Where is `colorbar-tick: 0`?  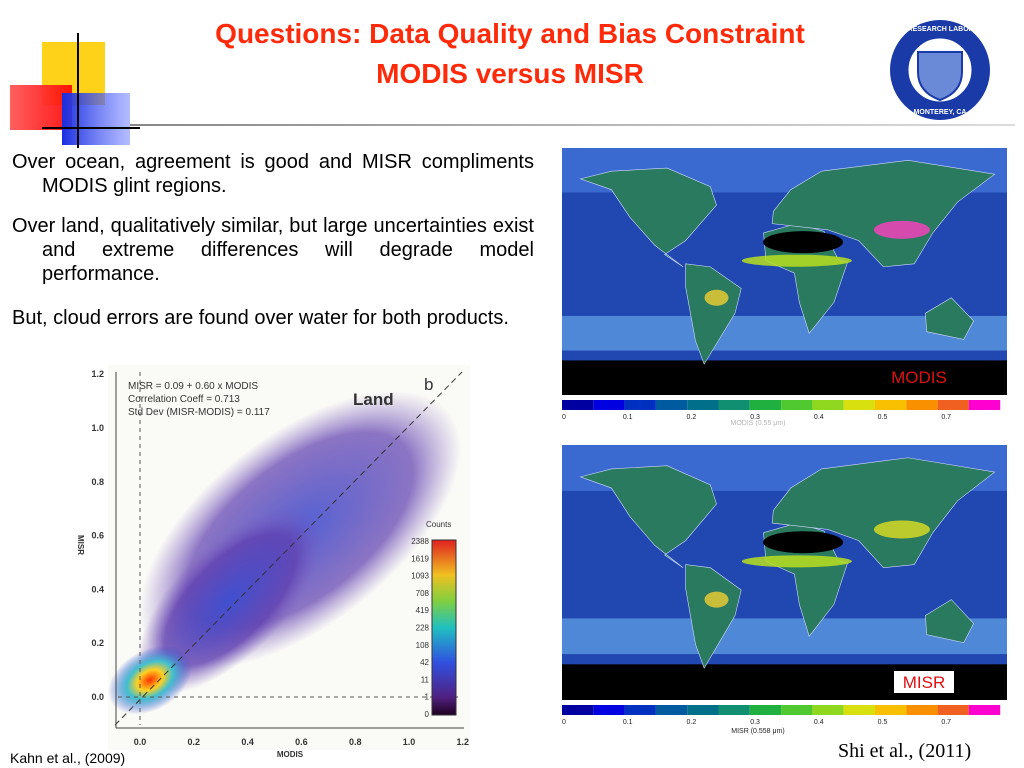
colorbar-tick: 0 is located at coordinates (564, 417).